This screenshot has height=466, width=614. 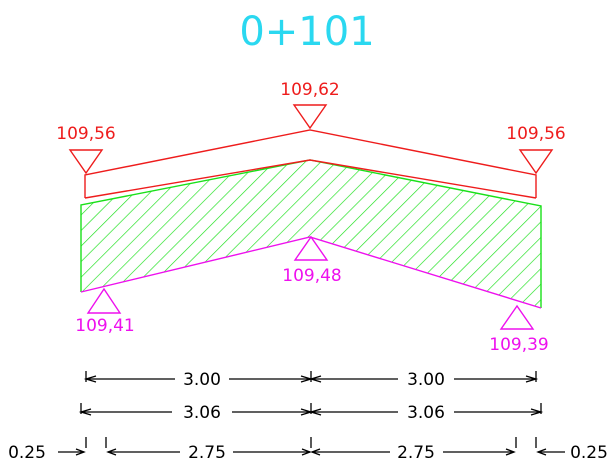 What do you see at coordinates (416, 453) in the screenshot?
I see `dimension-row-3-right: 2.75` at bounding box center [416, 453].